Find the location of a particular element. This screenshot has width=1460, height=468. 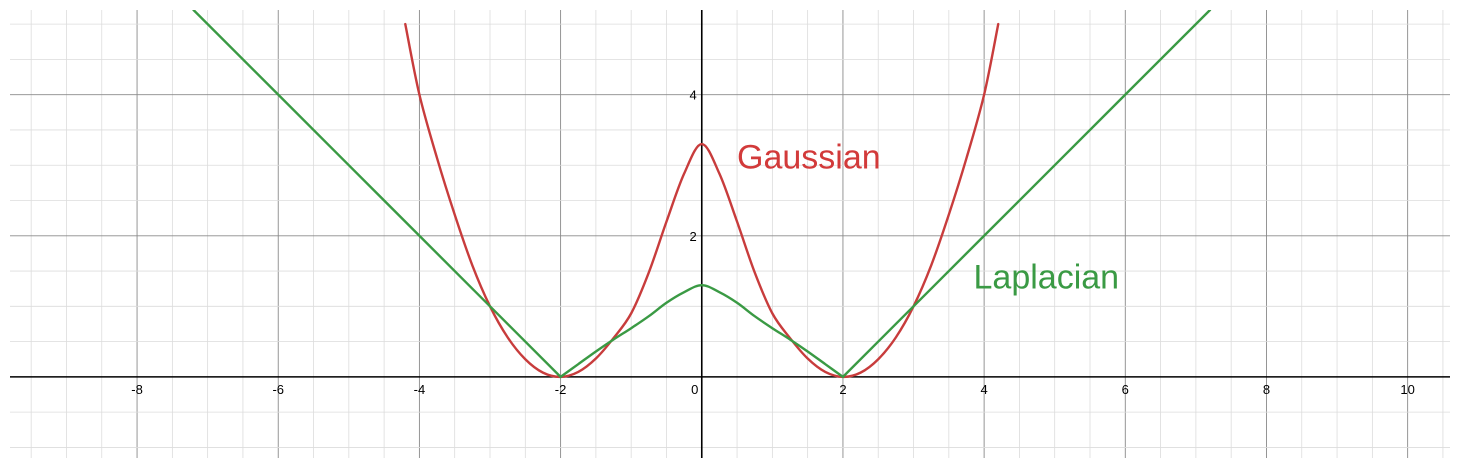

annotation-laplacian: Laplacian is located at coordinates (1047, 278).